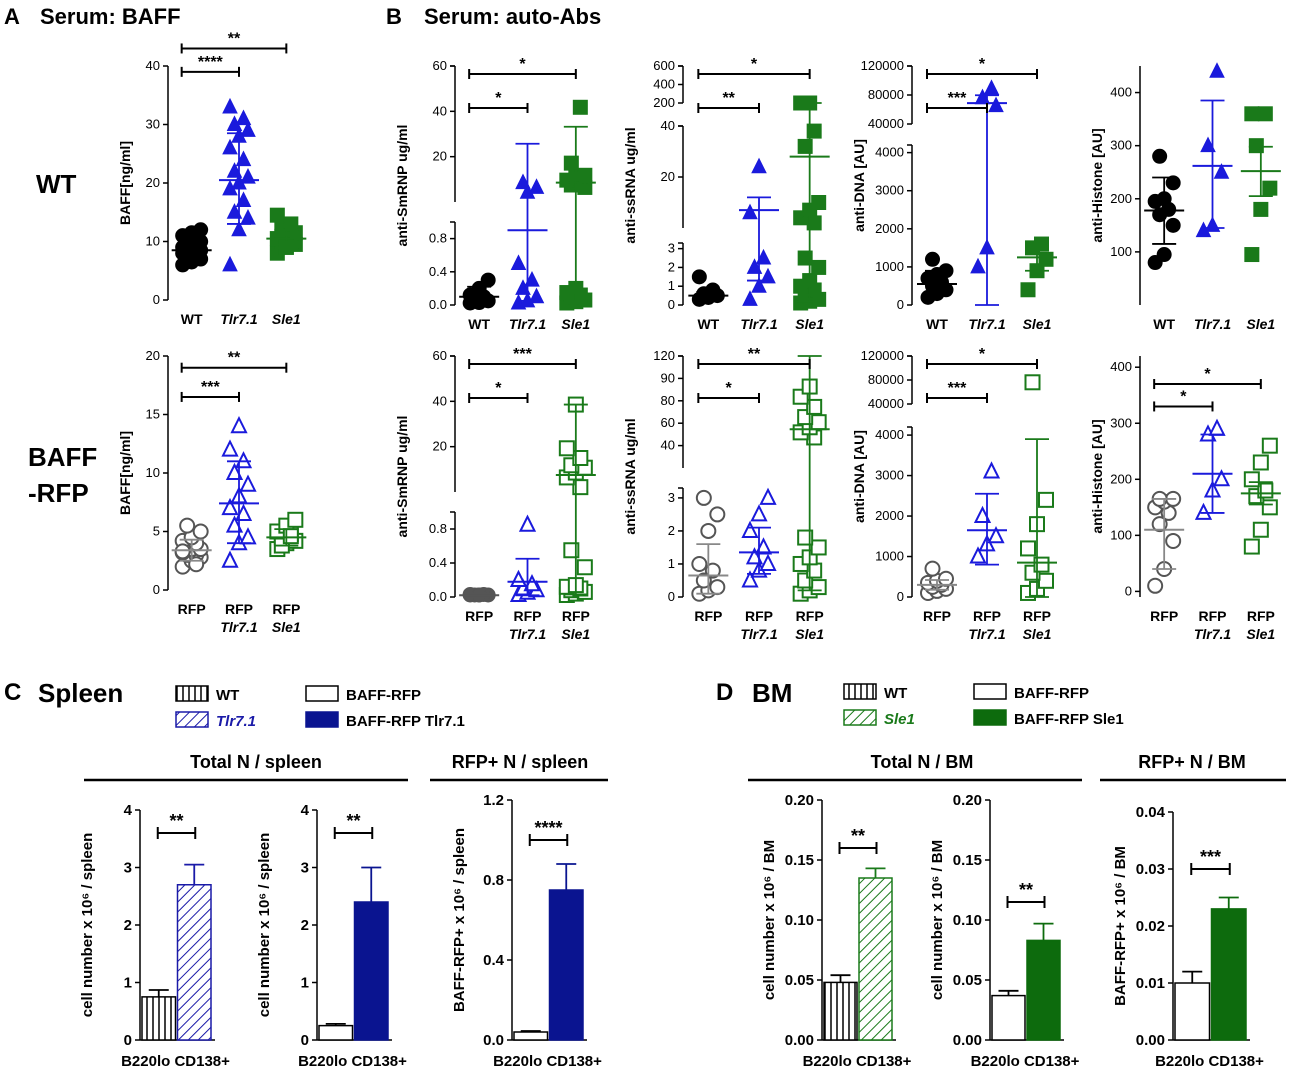  I want to click on row-label-rfp: -RFP, so click(58, 493).